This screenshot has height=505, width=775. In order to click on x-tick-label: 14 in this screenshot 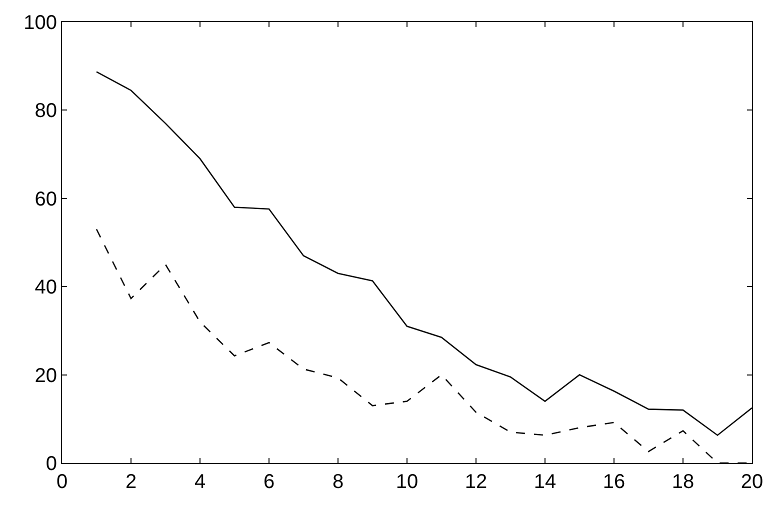, I will do `click(545, 482)`.